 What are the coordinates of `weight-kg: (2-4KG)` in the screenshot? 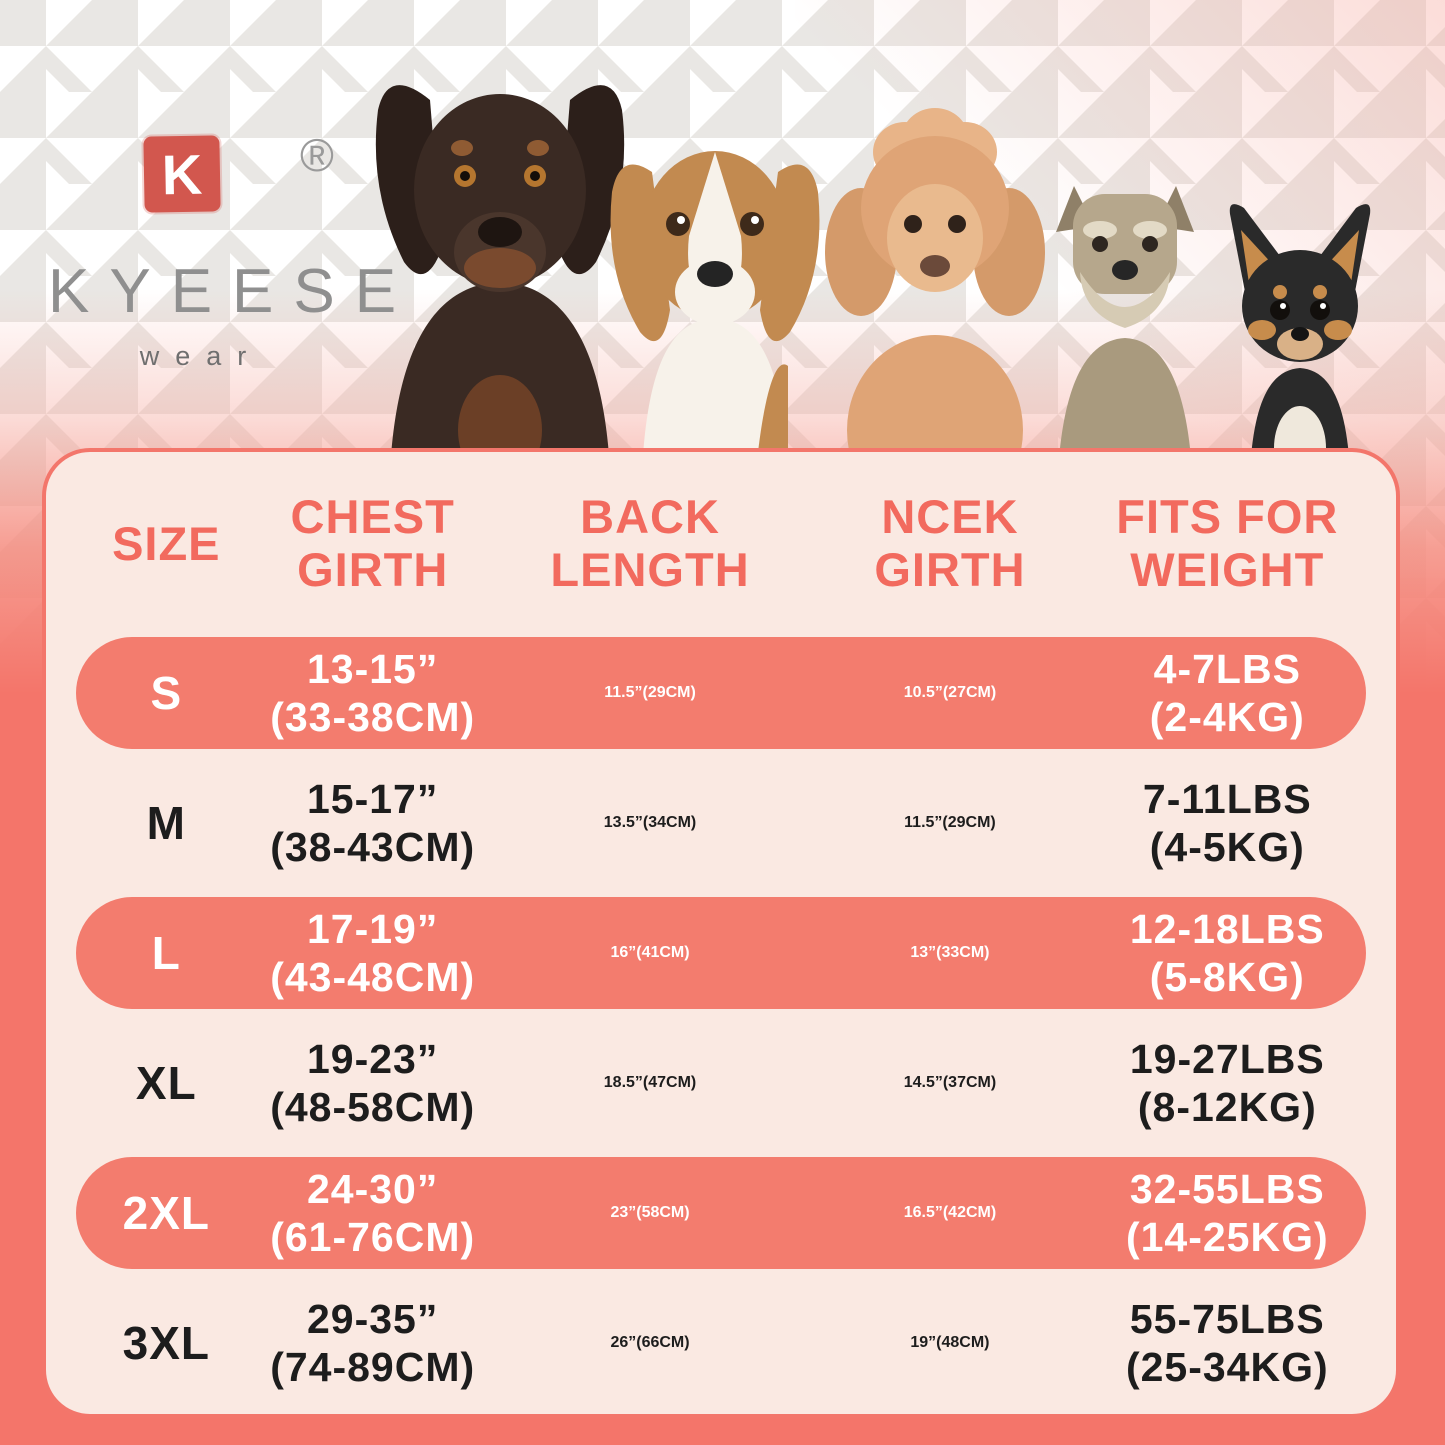 It's located at (1227, 717).